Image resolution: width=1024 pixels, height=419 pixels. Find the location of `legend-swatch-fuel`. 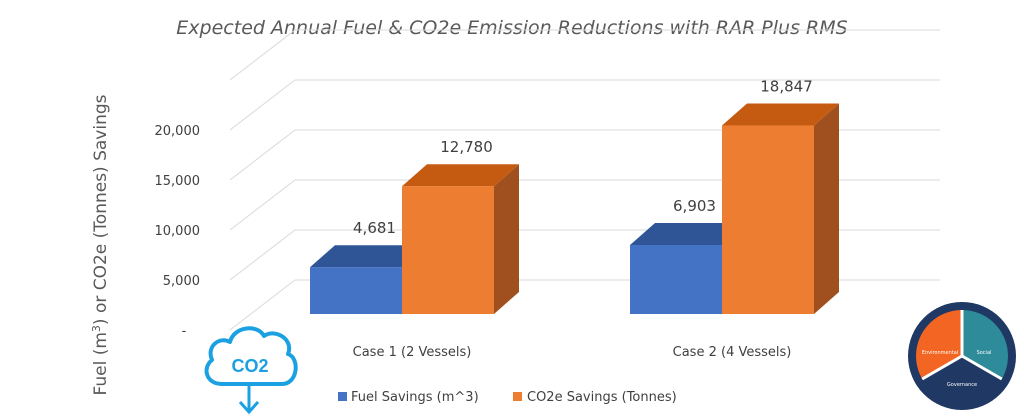

legend-swatch-fuel is located at coordinates (342, 396).